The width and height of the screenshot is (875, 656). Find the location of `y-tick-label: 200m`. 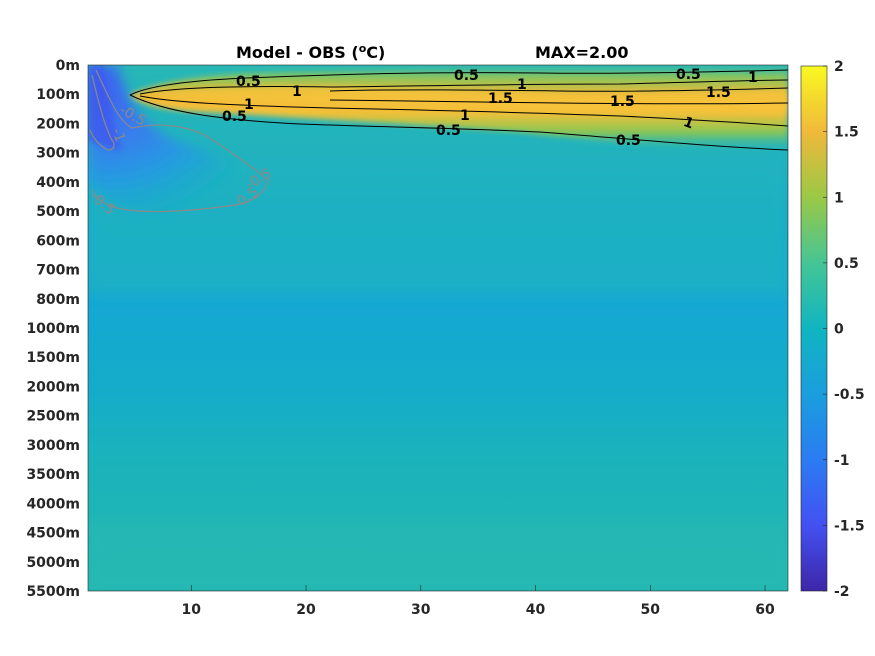

y-tick-label: 200m is located at coordinates (58, 124).